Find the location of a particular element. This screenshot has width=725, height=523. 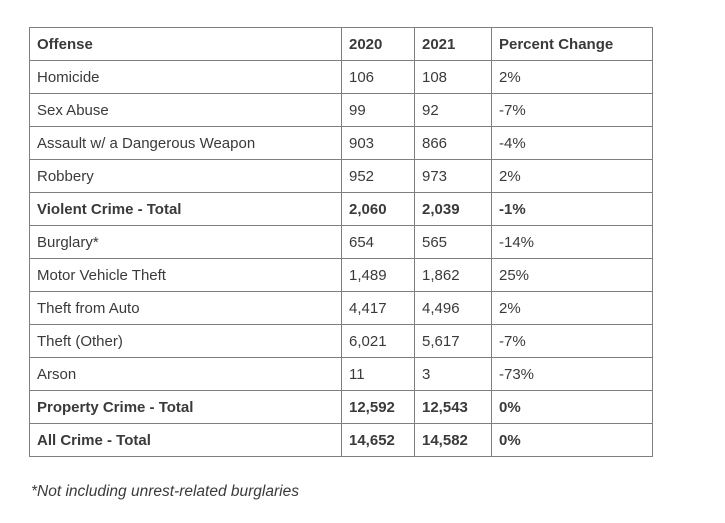

cell-2021: 3 is located at coordinates (453, 374).